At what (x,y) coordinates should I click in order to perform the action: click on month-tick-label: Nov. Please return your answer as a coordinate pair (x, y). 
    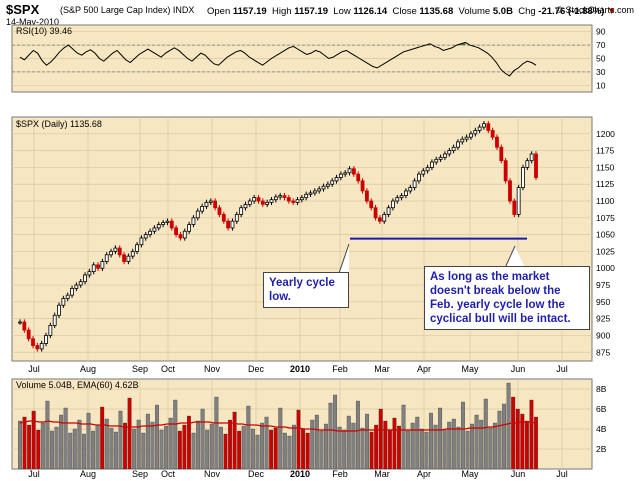
    Looking at the image, I should click on (212, 474).